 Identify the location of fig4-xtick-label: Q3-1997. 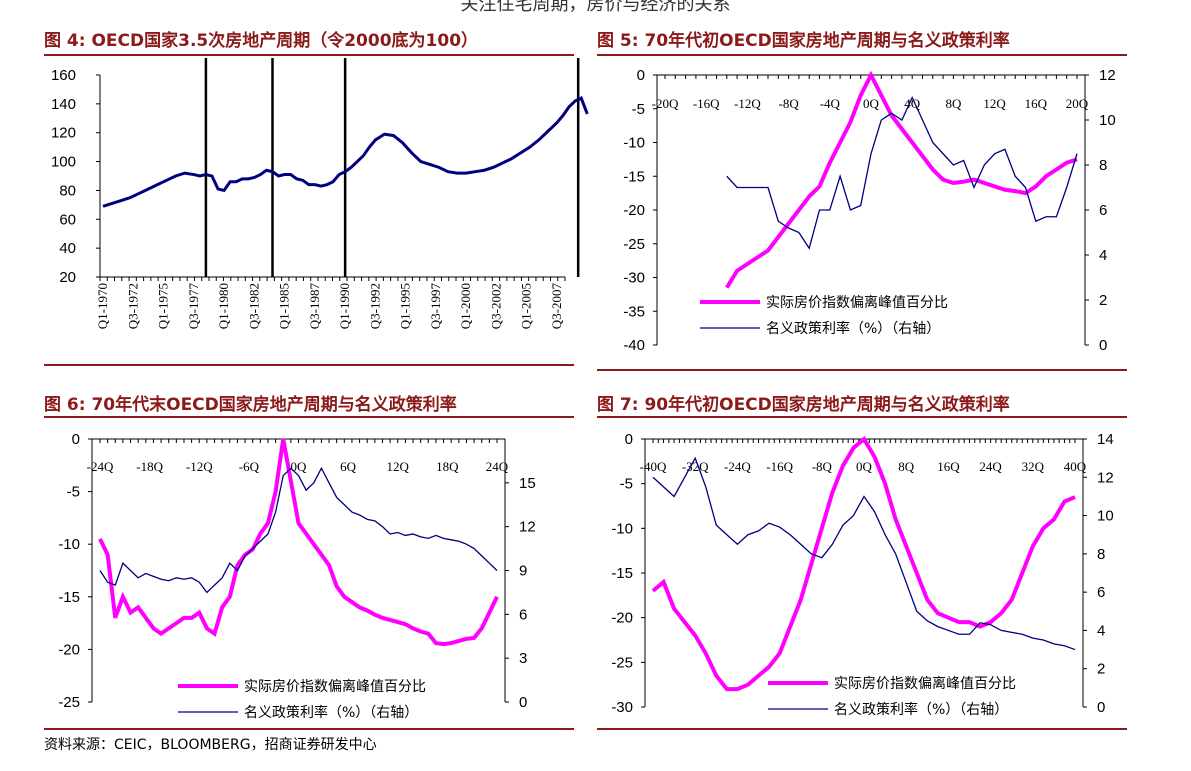
(435, 306).